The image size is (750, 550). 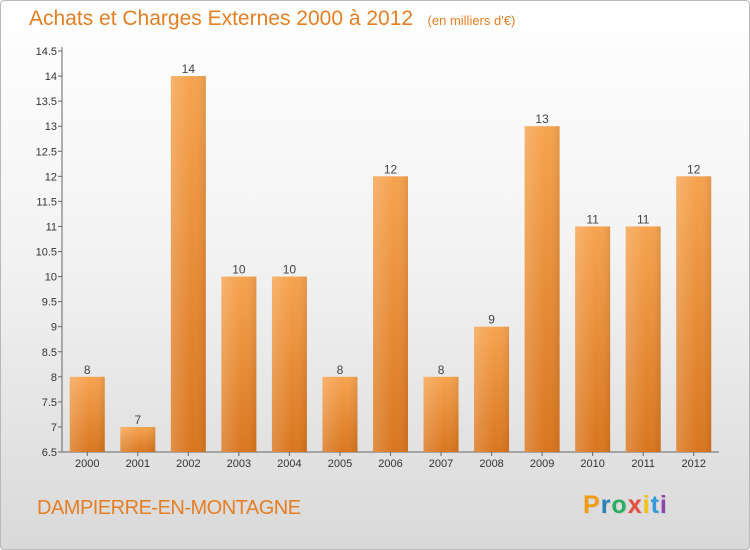 I want to click on x-tick-label: 2001, so click(x=138, y=464).